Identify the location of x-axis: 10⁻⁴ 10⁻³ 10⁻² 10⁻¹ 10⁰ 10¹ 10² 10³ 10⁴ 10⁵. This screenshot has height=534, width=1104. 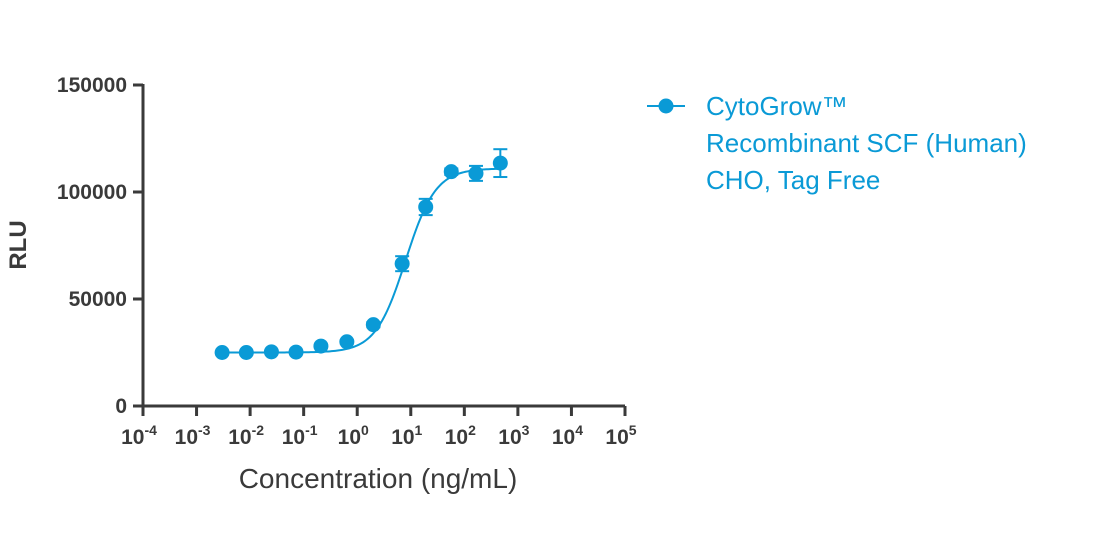
(379, 426).